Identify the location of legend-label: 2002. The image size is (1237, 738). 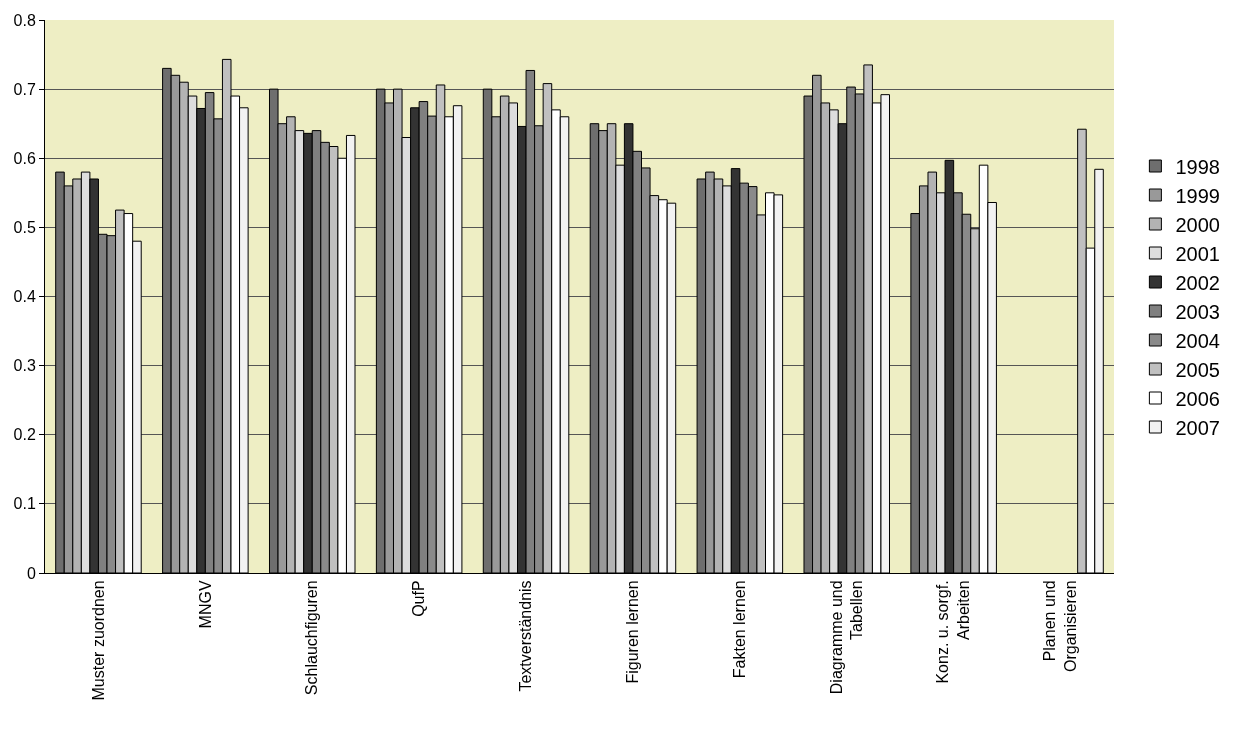
(1197, 282).